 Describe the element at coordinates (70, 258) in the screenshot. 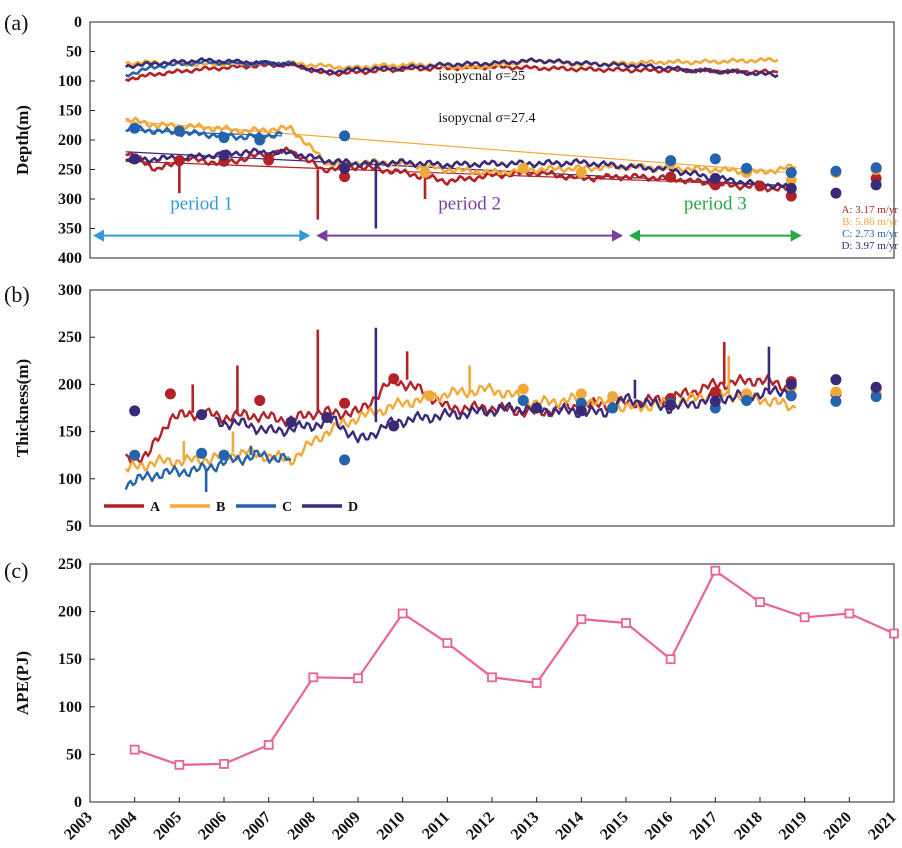

I see `ytick-label: 400` at that location.